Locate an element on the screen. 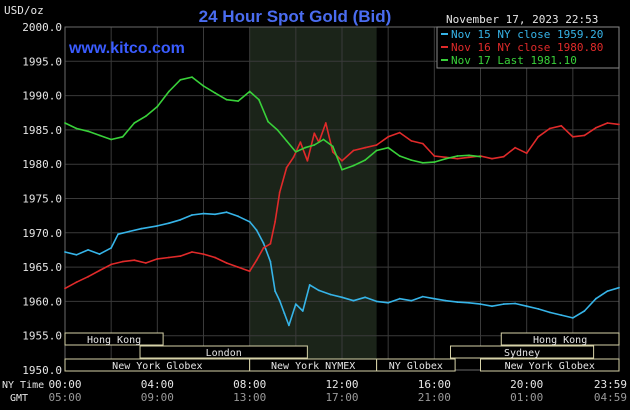 The height and width of the screenshot is (410, 630). x-axis-label-ny: NY Time is located at coordinates (23, 385).